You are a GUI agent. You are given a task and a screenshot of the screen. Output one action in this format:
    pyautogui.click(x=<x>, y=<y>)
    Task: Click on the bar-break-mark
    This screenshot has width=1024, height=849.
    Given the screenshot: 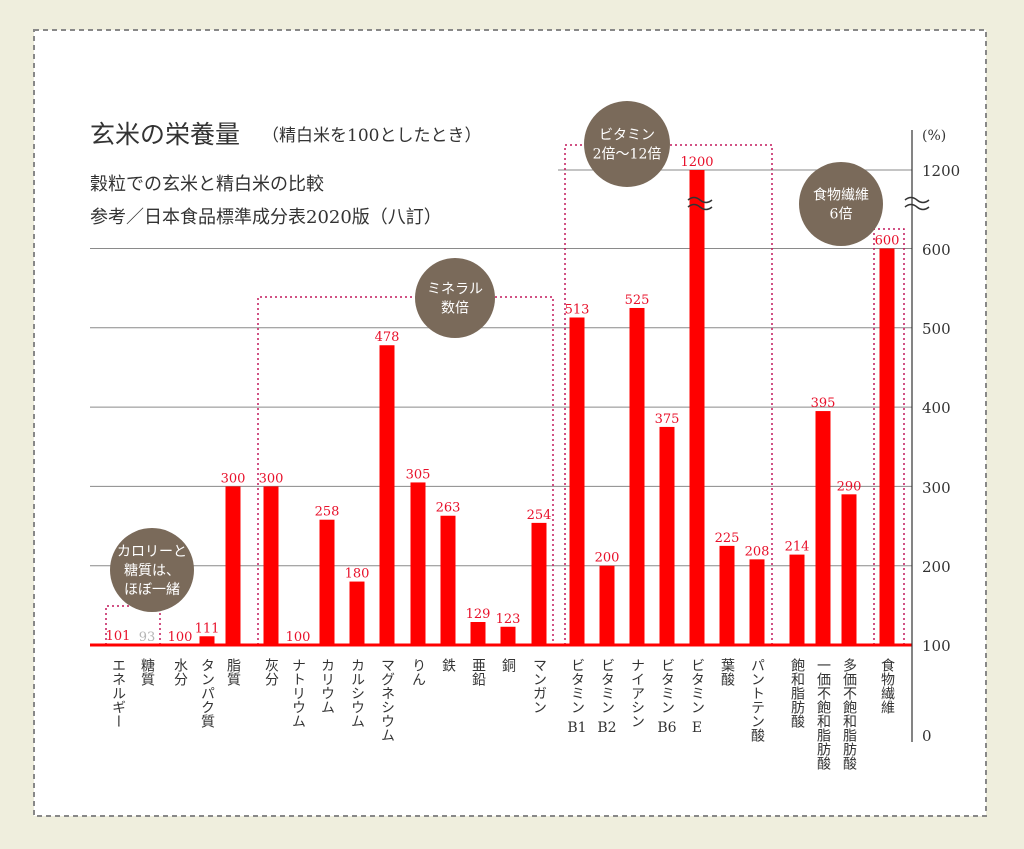 What is the action you would take?
    pyautogui.click(x=700, y=203)
    